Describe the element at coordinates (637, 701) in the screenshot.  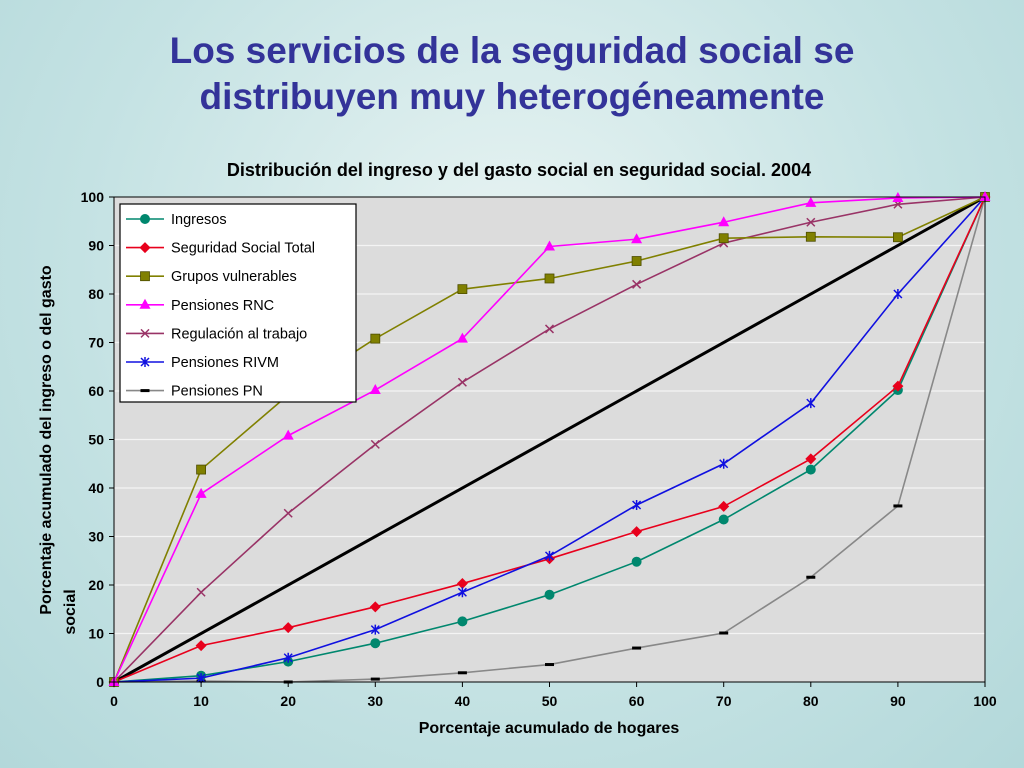
I see `x-tick-label: 60` at that location.